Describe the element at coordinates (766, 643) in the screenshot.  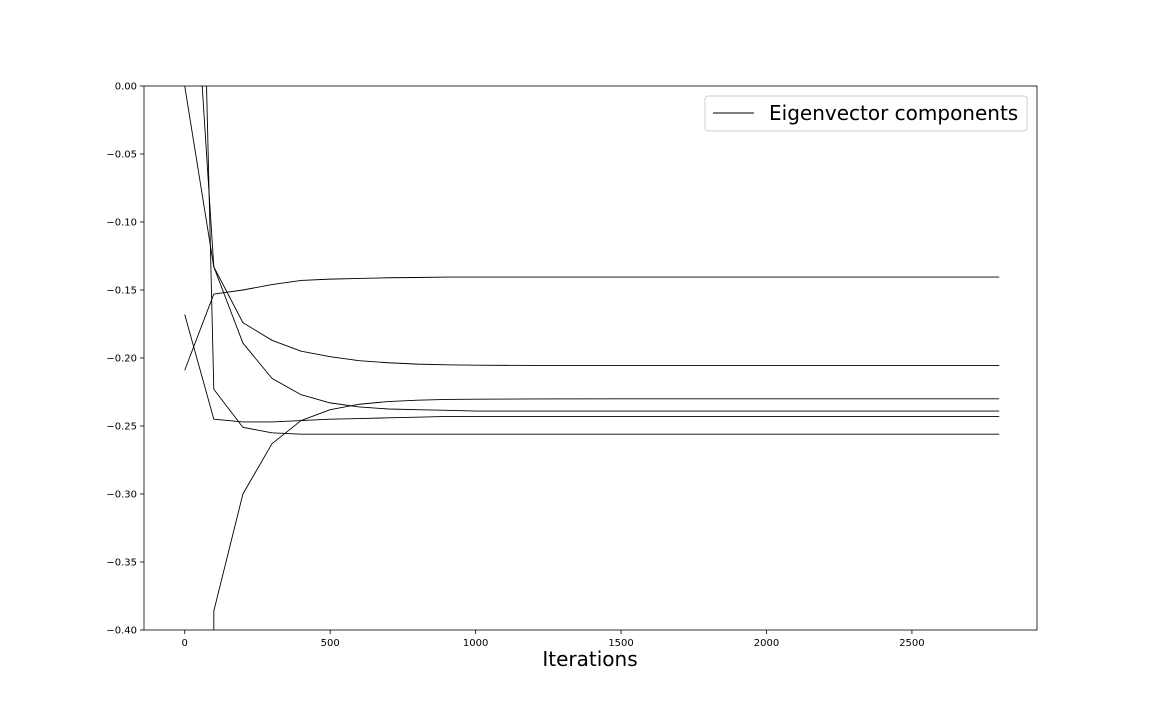
I see `x-tick-label: 2000` at that location.